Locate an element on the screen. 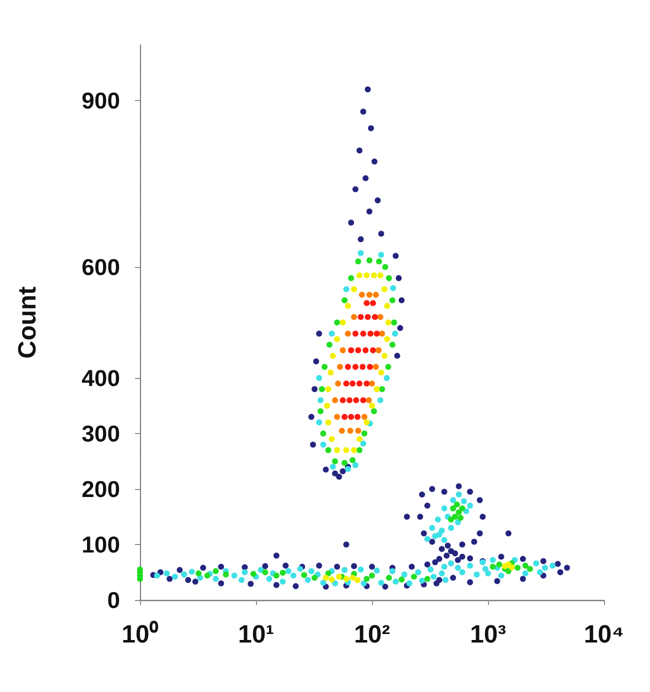 The image size is (650, 692). y-tick-label: 600 is located at coordinates (101, 267).